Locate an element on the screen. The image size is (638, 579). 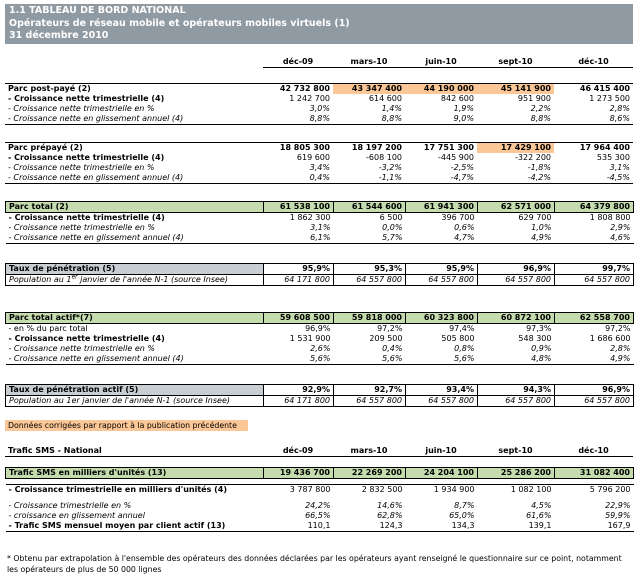
cell: 17 751 300 is located at coordinates (441, 147).